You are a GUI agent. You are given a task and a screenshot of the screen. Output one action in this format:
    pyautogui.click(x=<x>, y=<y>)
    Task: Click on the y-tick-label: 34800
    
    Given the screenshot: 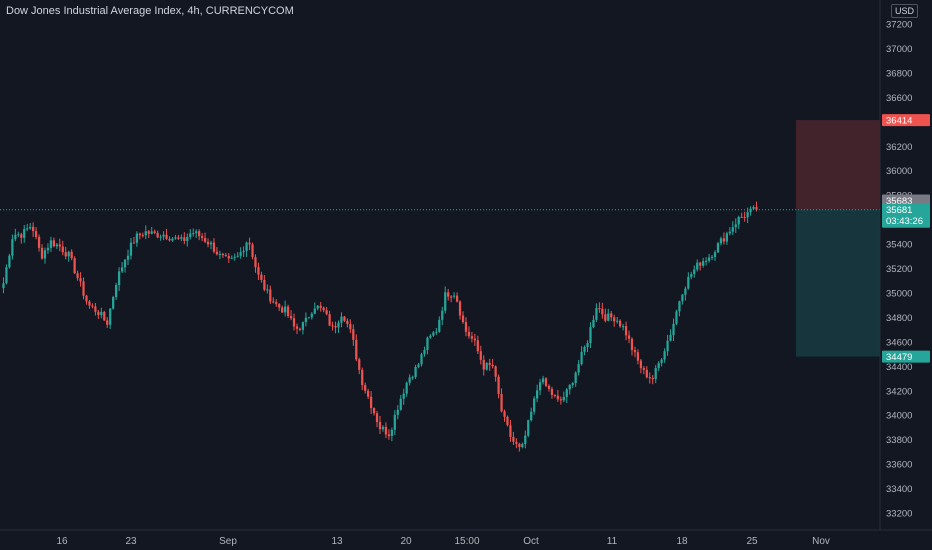 What is the action you would take?
    pyautogui.click(x=899, y=318)
    